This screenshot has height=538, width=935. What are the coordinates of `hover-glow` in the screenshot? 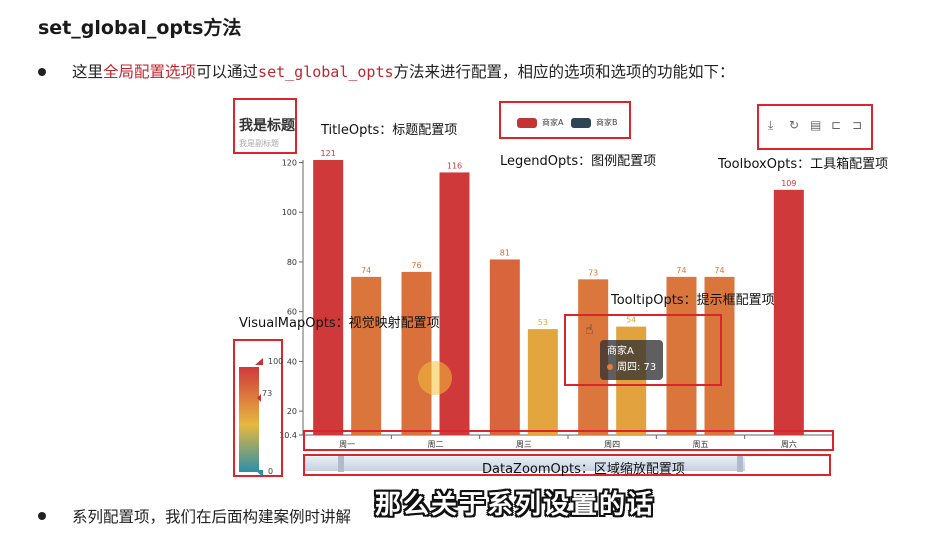 It's located at (435, 378).